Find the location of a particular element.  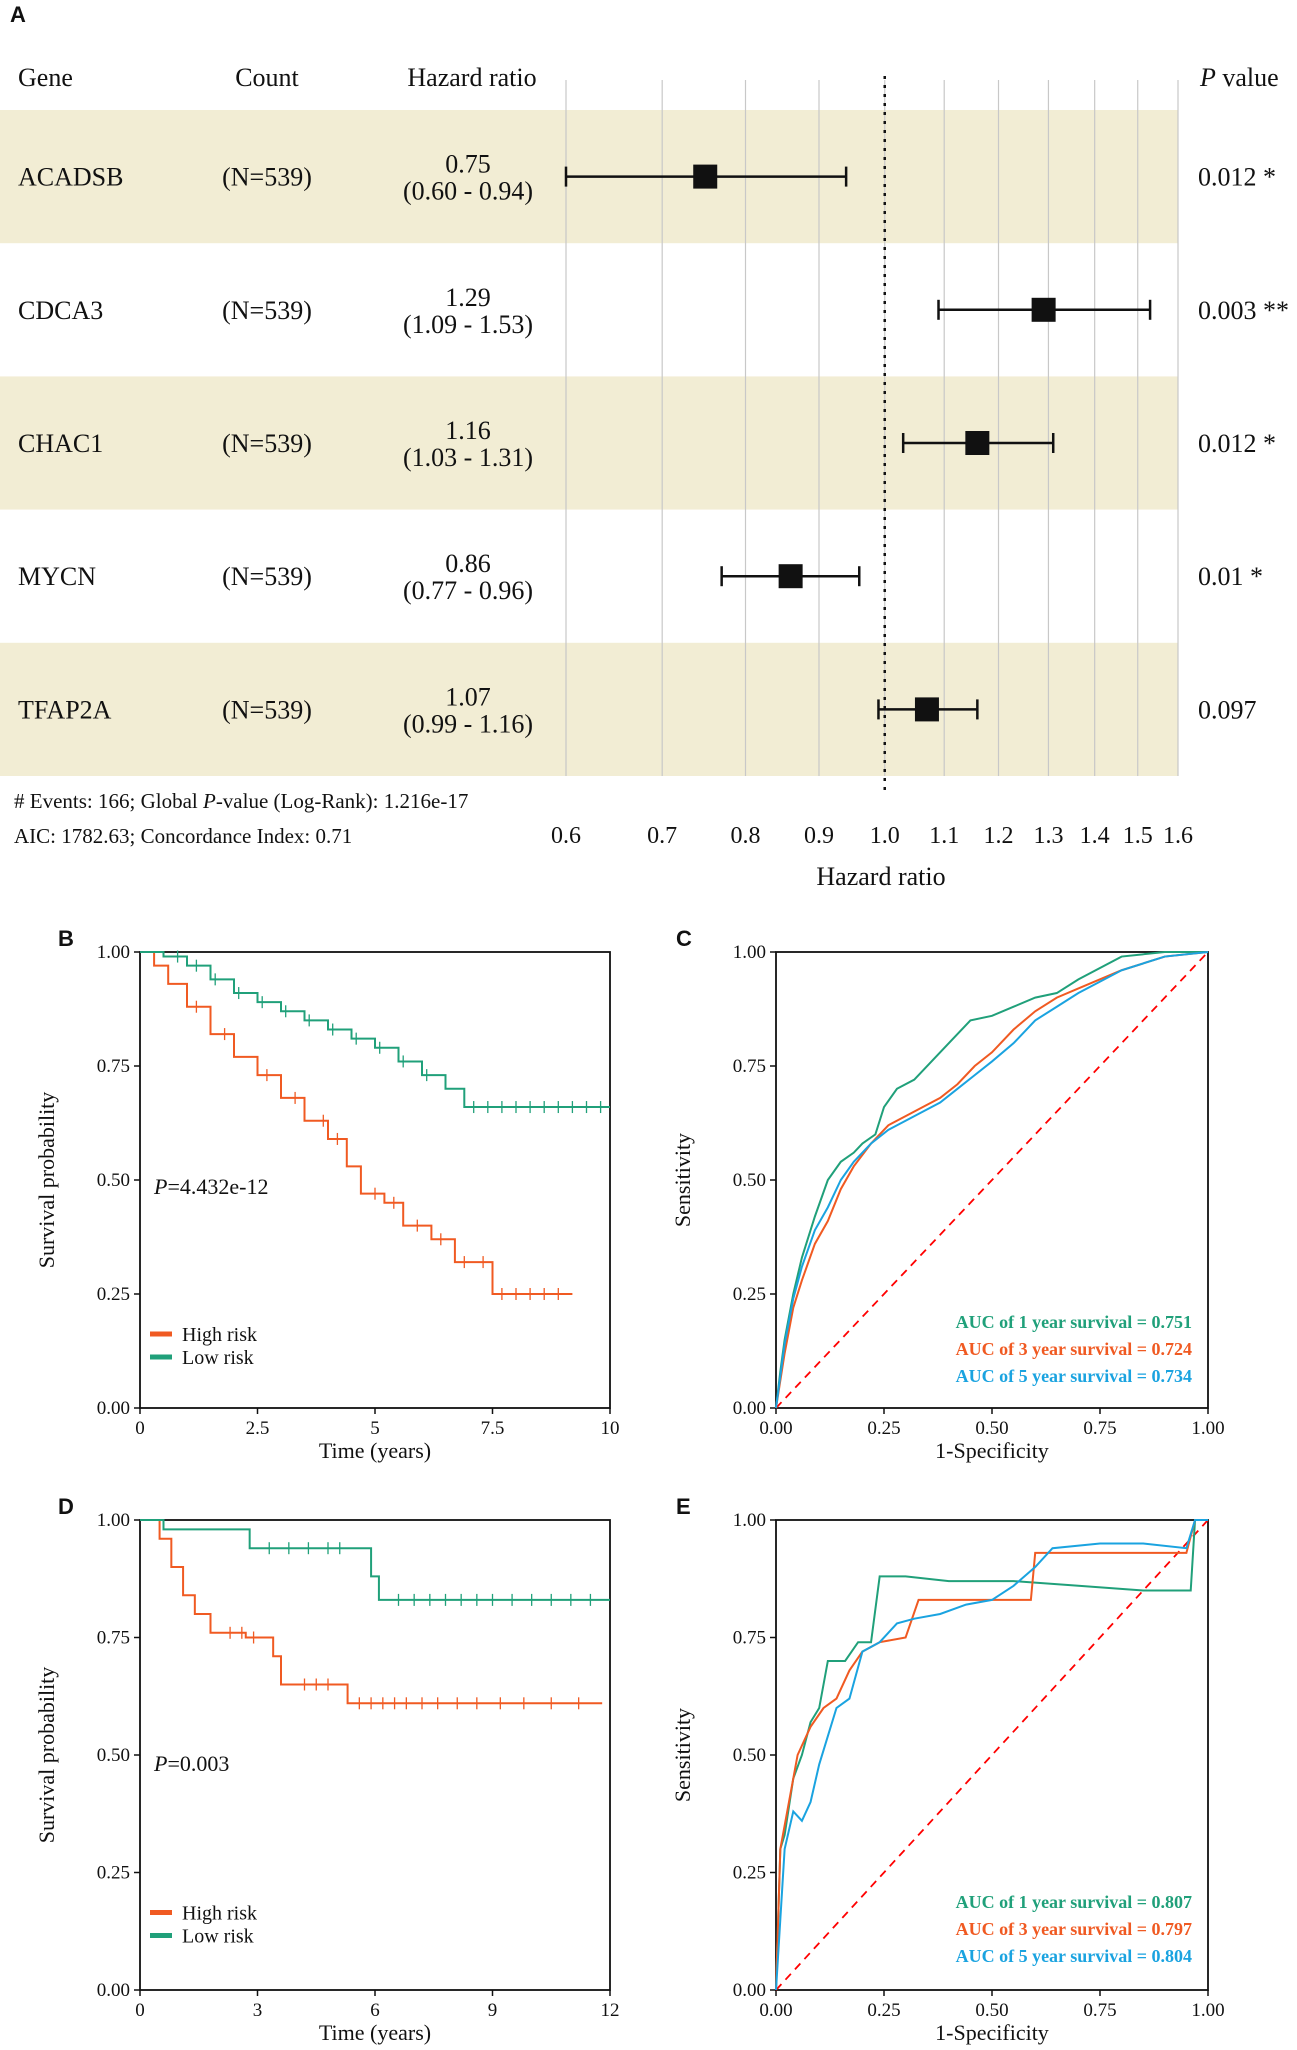

x-tick-label-0.7: 0.7 is located at coordinates (662, 836).